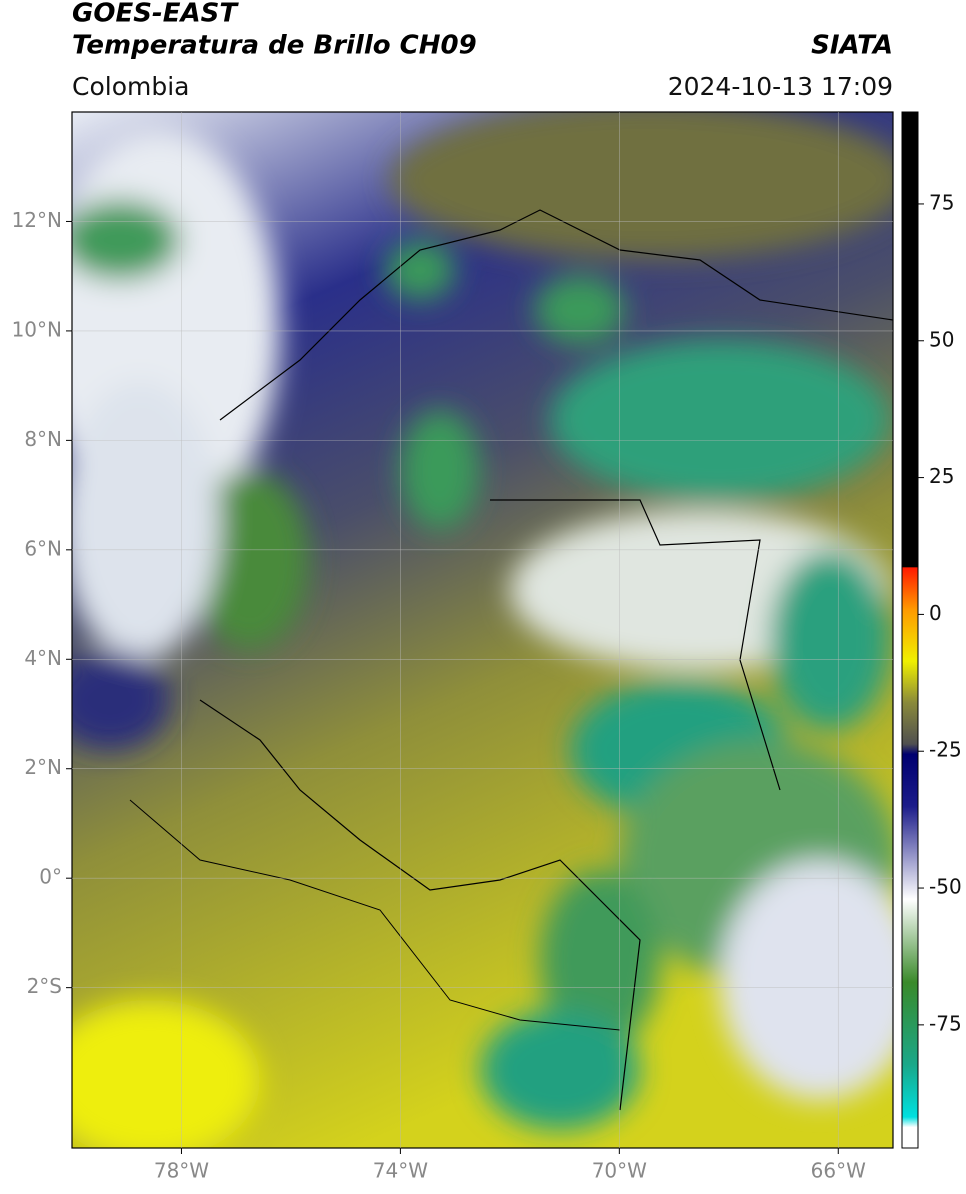 This screenshot has height=1194, width=966. I want to click on colorbar-tick-label: 25, so click(941, 476).